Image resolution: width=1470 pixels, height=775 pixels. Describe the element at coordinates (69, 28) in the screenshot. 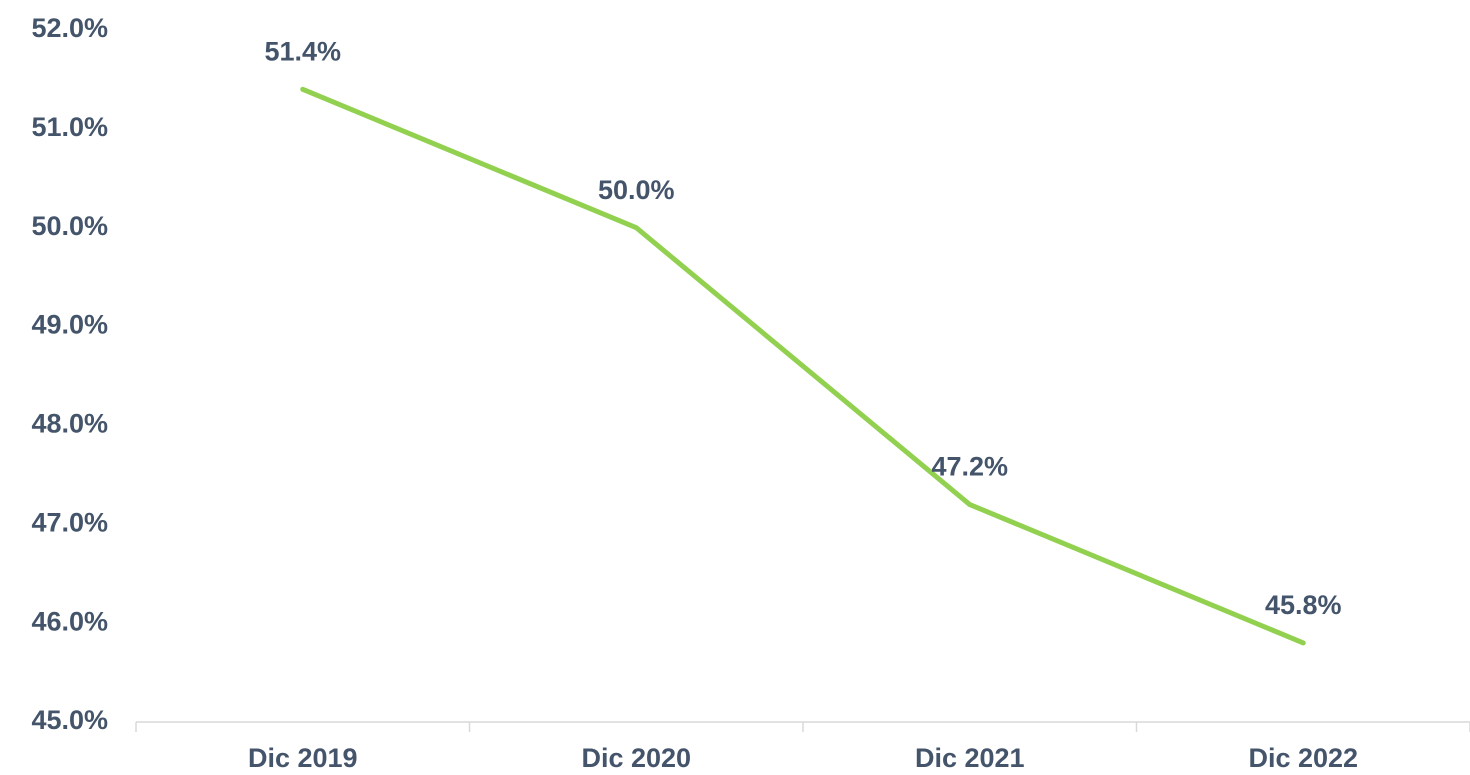

I see `y-tick-label: 52.0%` at that location.